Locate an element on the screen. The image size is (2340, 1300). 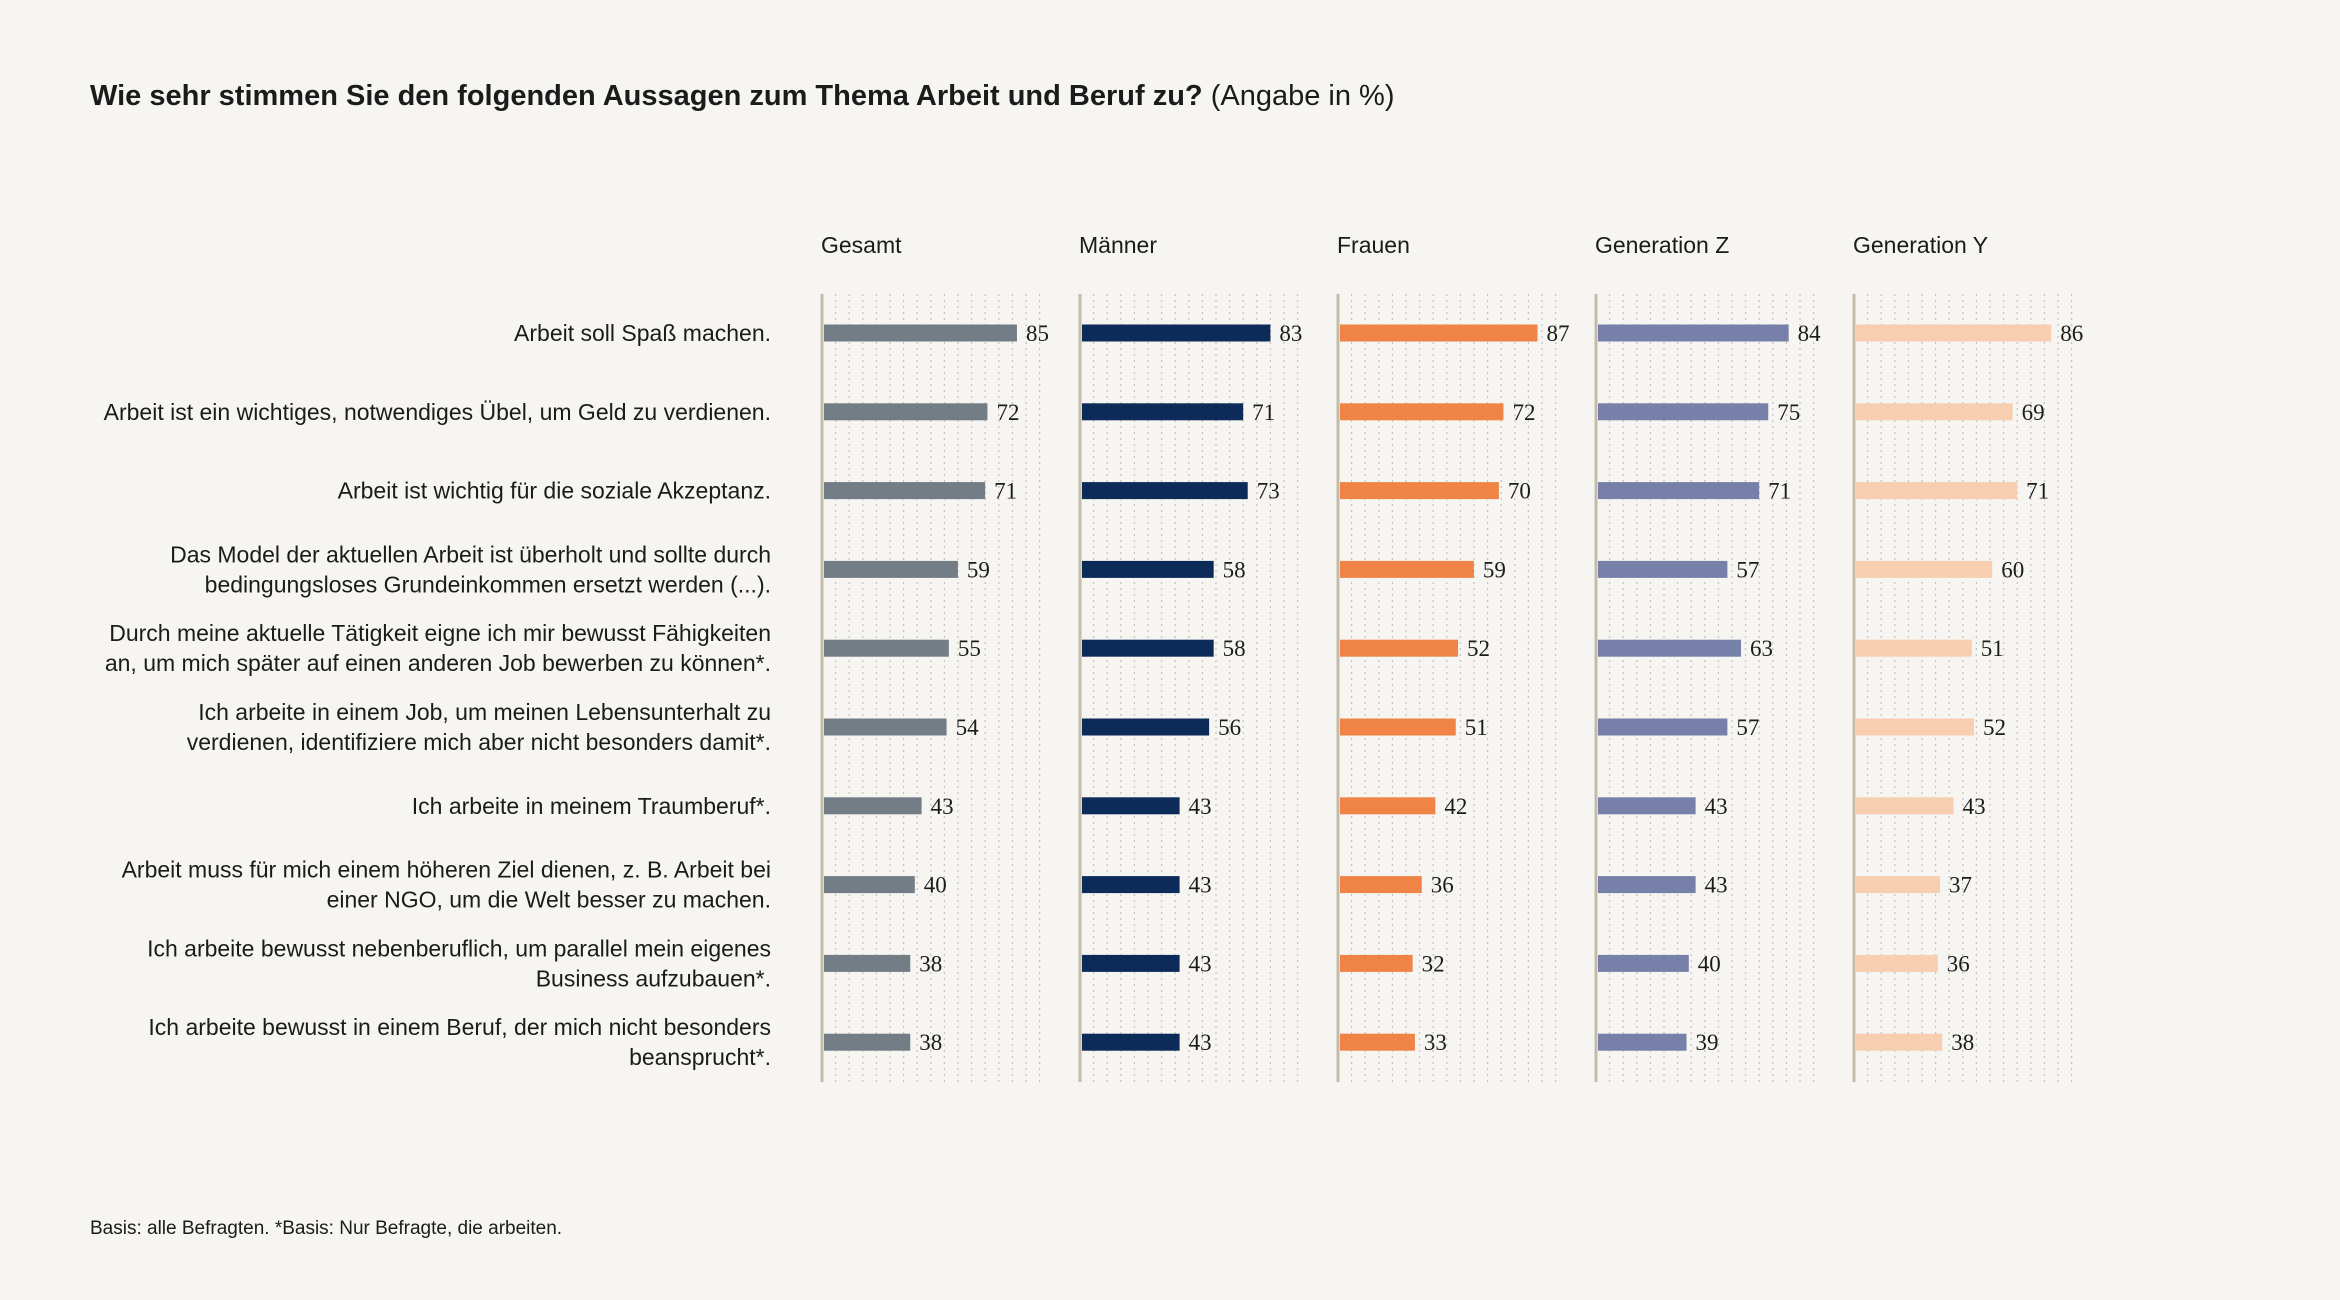
value-label: 75 is located at coordinates (1788, 412).